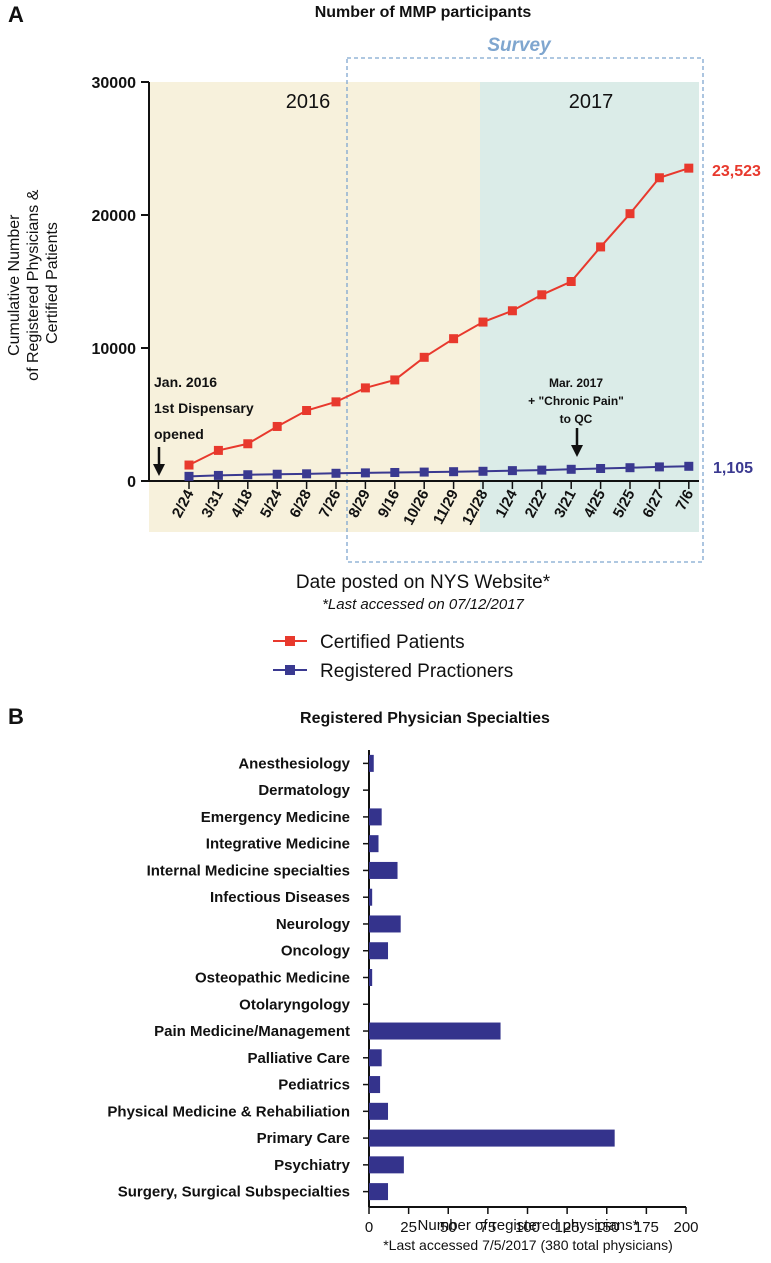 The height and width of the screenshot is (1263, 771). Describe the element at coordinates (14, 285) in the screenshot. I see `ylabel-line-1: Cumulative Number` at that location.